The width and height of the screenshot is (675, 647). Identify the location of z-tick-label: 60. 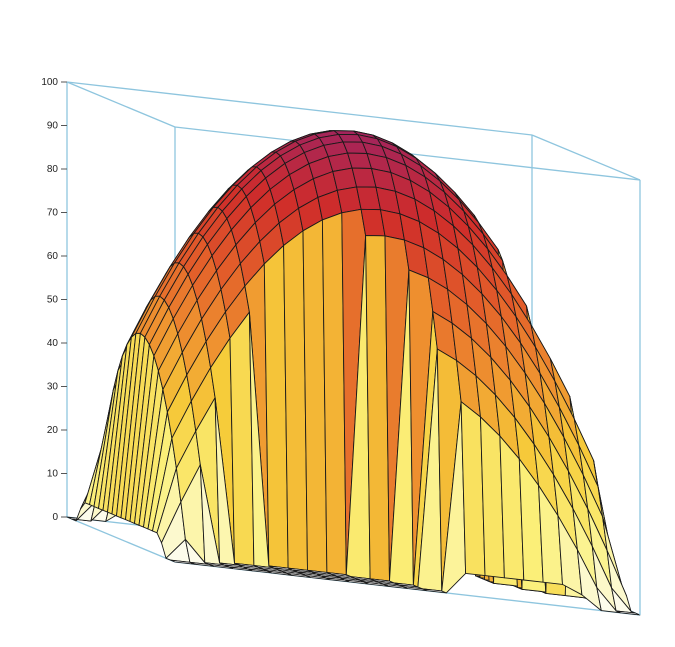
(53, 256).